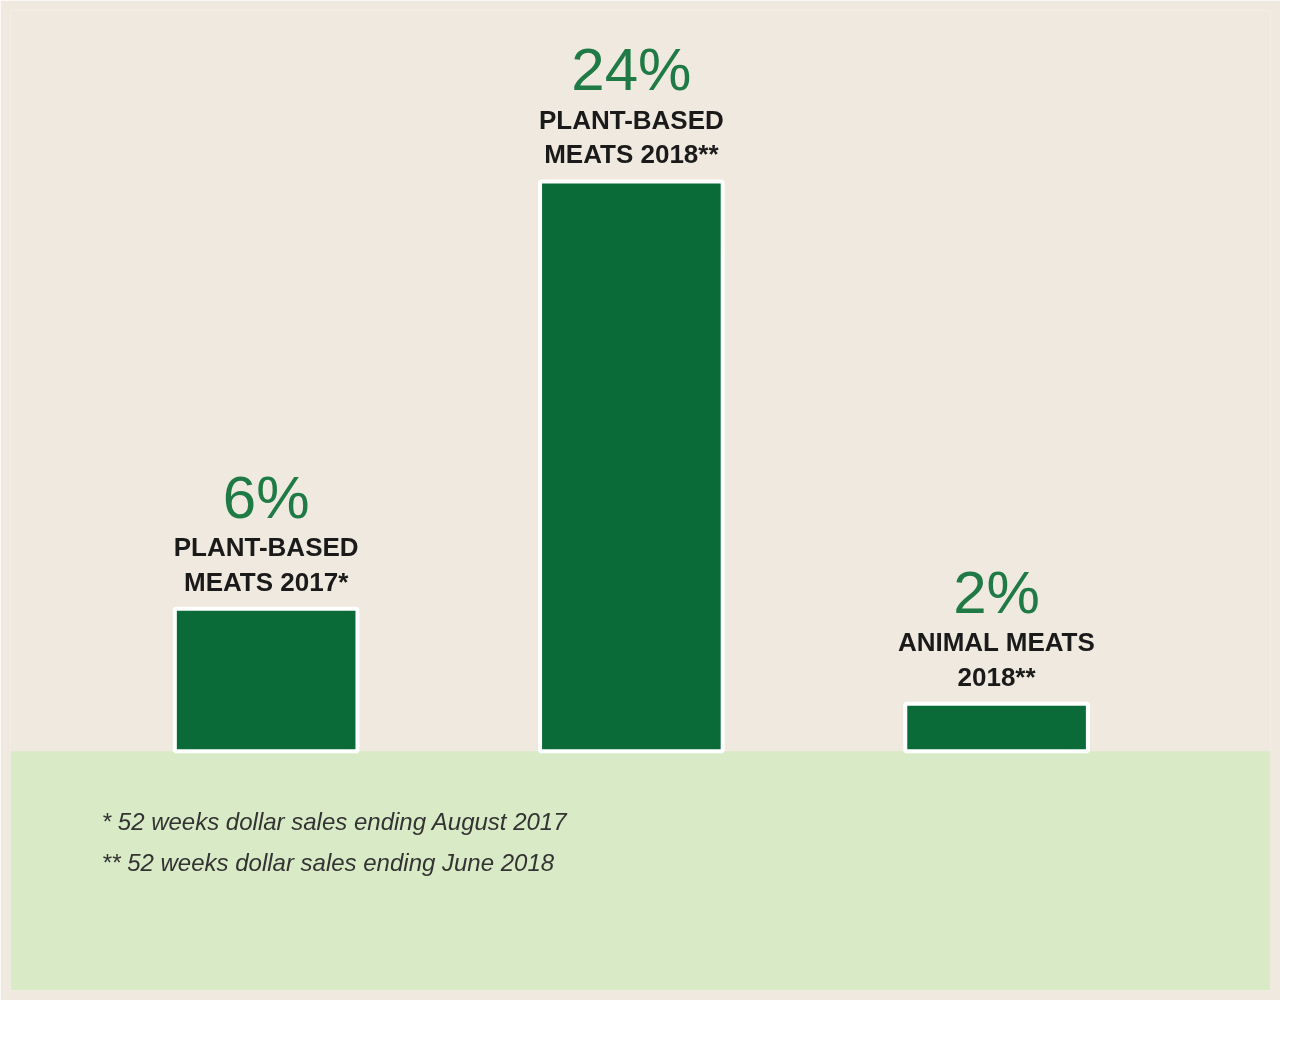 This screenshot has height=1037, width=1299. I want to click on data-label: 6%, so click(266, 497).